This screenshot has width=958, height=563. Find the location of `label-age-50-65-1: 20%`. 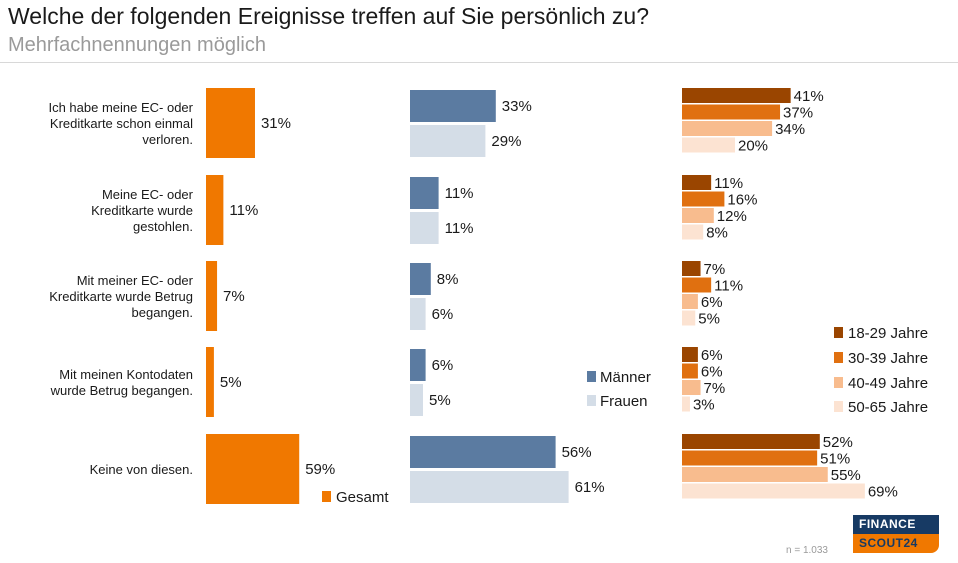

label-age-50-65-1: 20% is located at coordinates (753, 146).